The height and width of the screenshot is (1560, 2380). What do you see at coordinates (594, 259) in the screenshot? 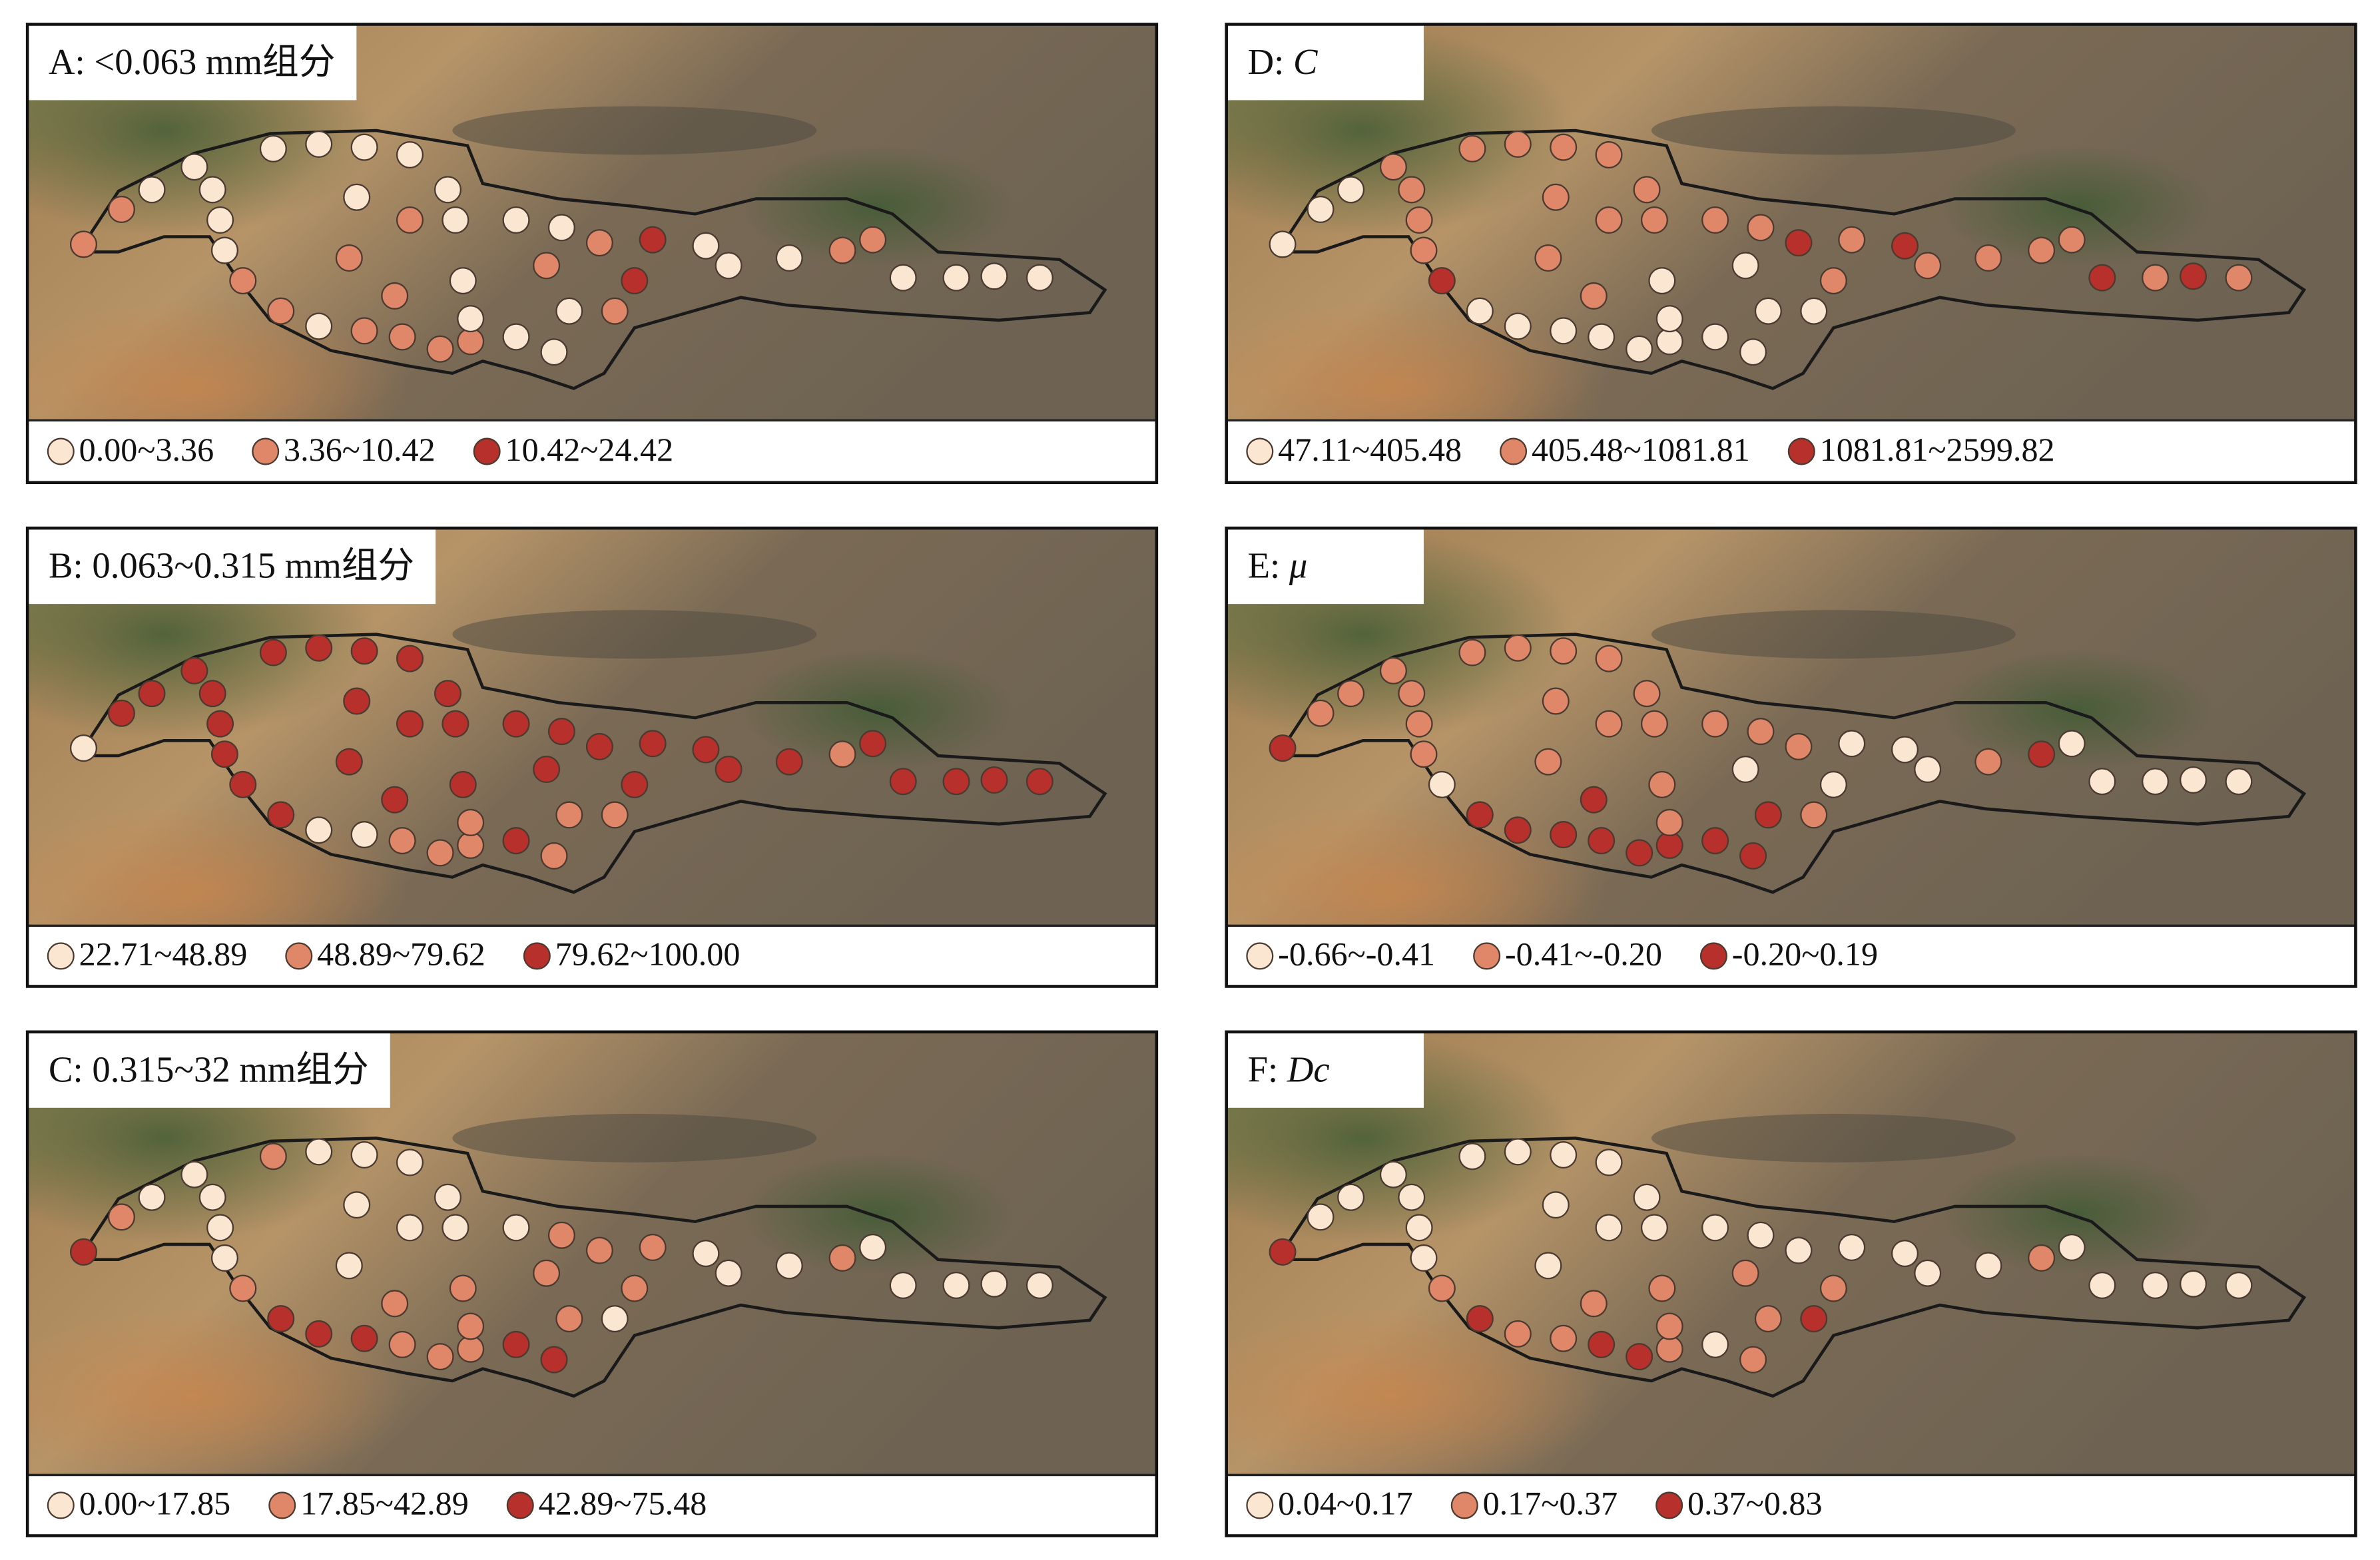
I see `basin-outline` at bounding box center [594, 259].